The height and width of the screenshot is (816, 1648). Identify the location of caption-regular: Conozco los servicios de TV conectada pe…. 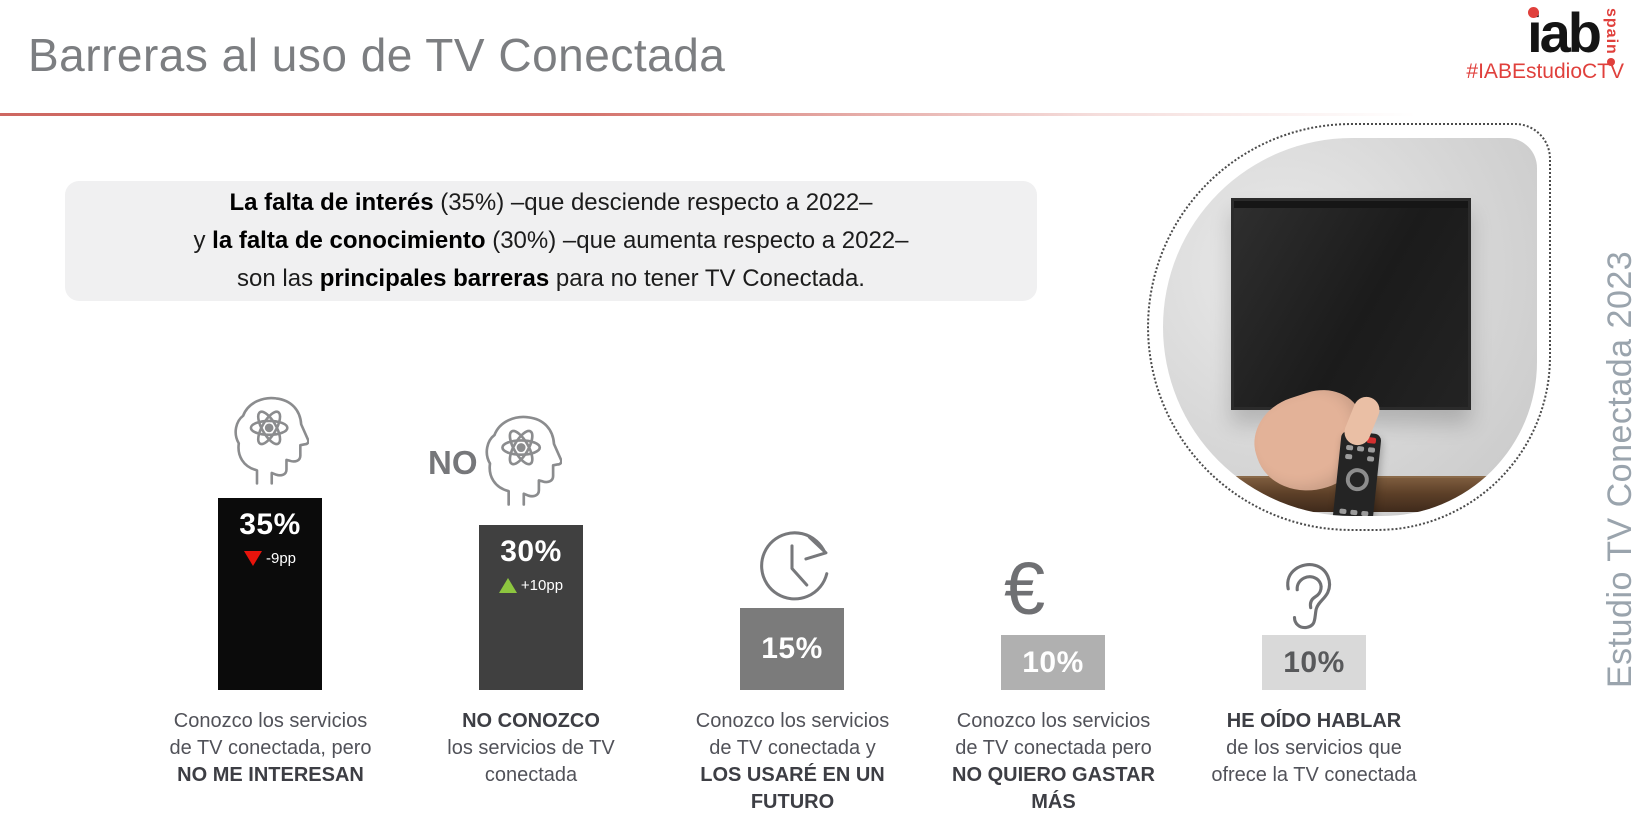
(1053, 734).